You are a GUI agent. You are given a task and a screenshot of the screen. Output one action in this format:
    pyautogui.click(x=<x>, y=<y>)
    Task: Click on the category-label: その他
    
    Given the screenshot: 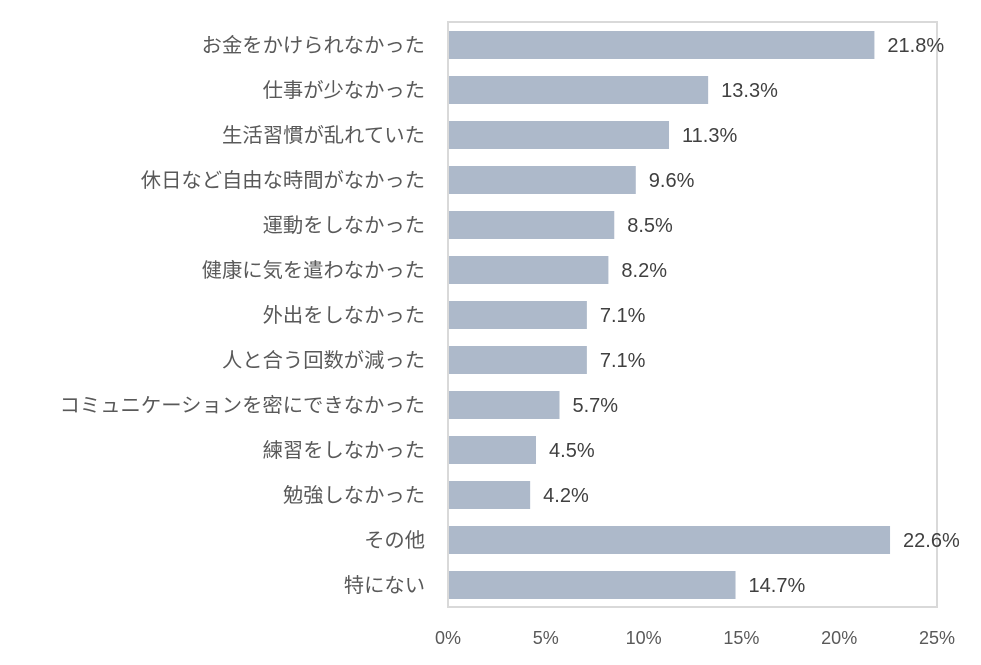 What is the action you would take?
    pyautogui.click(x=394, y=540)
    